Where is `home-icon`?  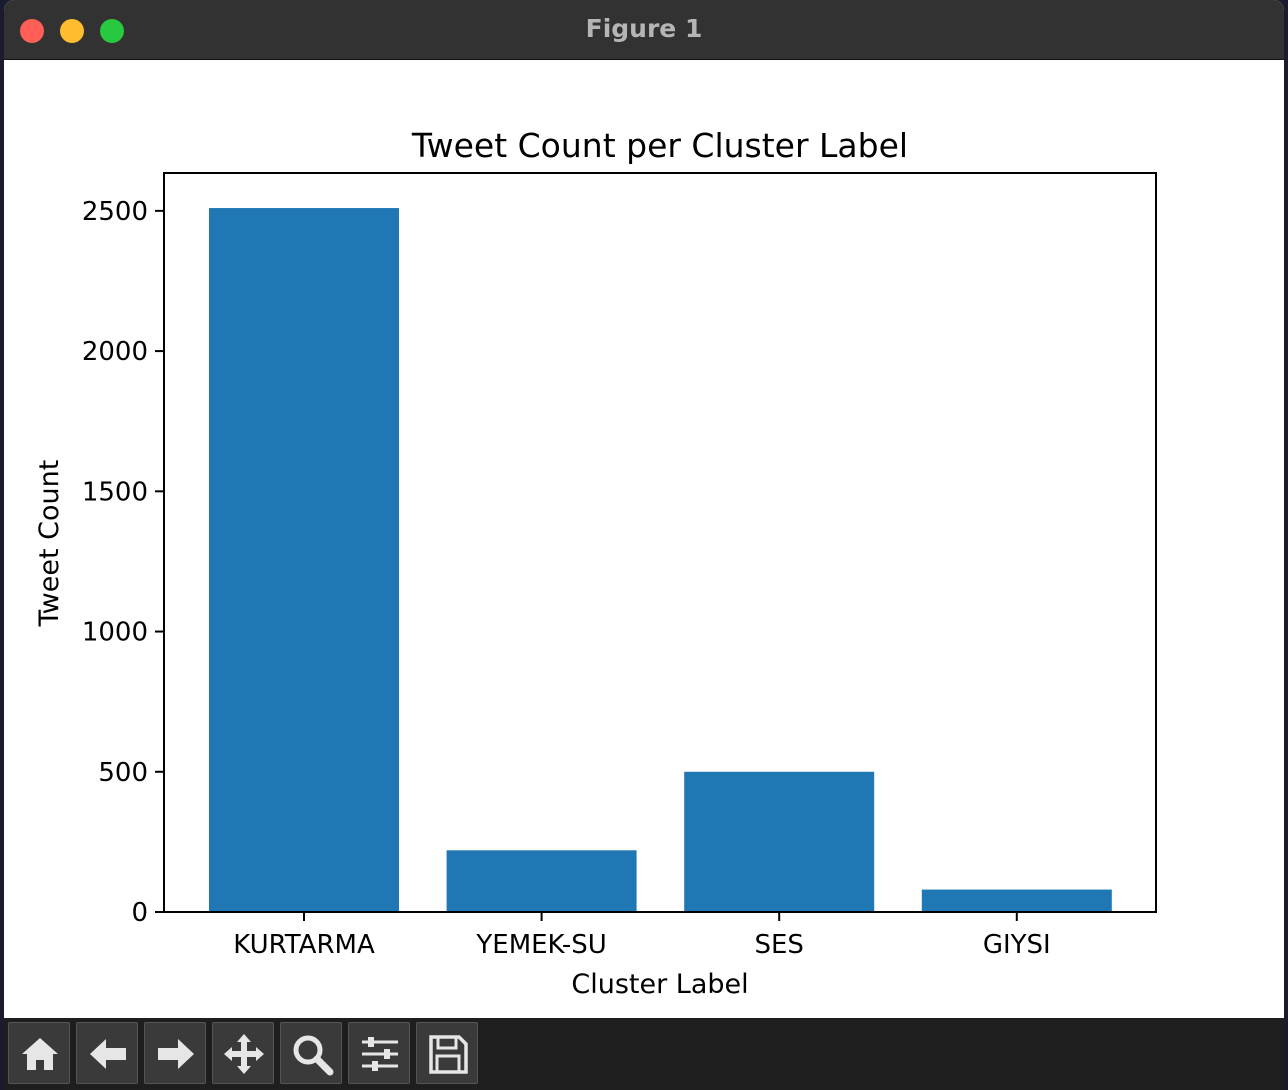
home-icon is located at coordinates (40, 1054).